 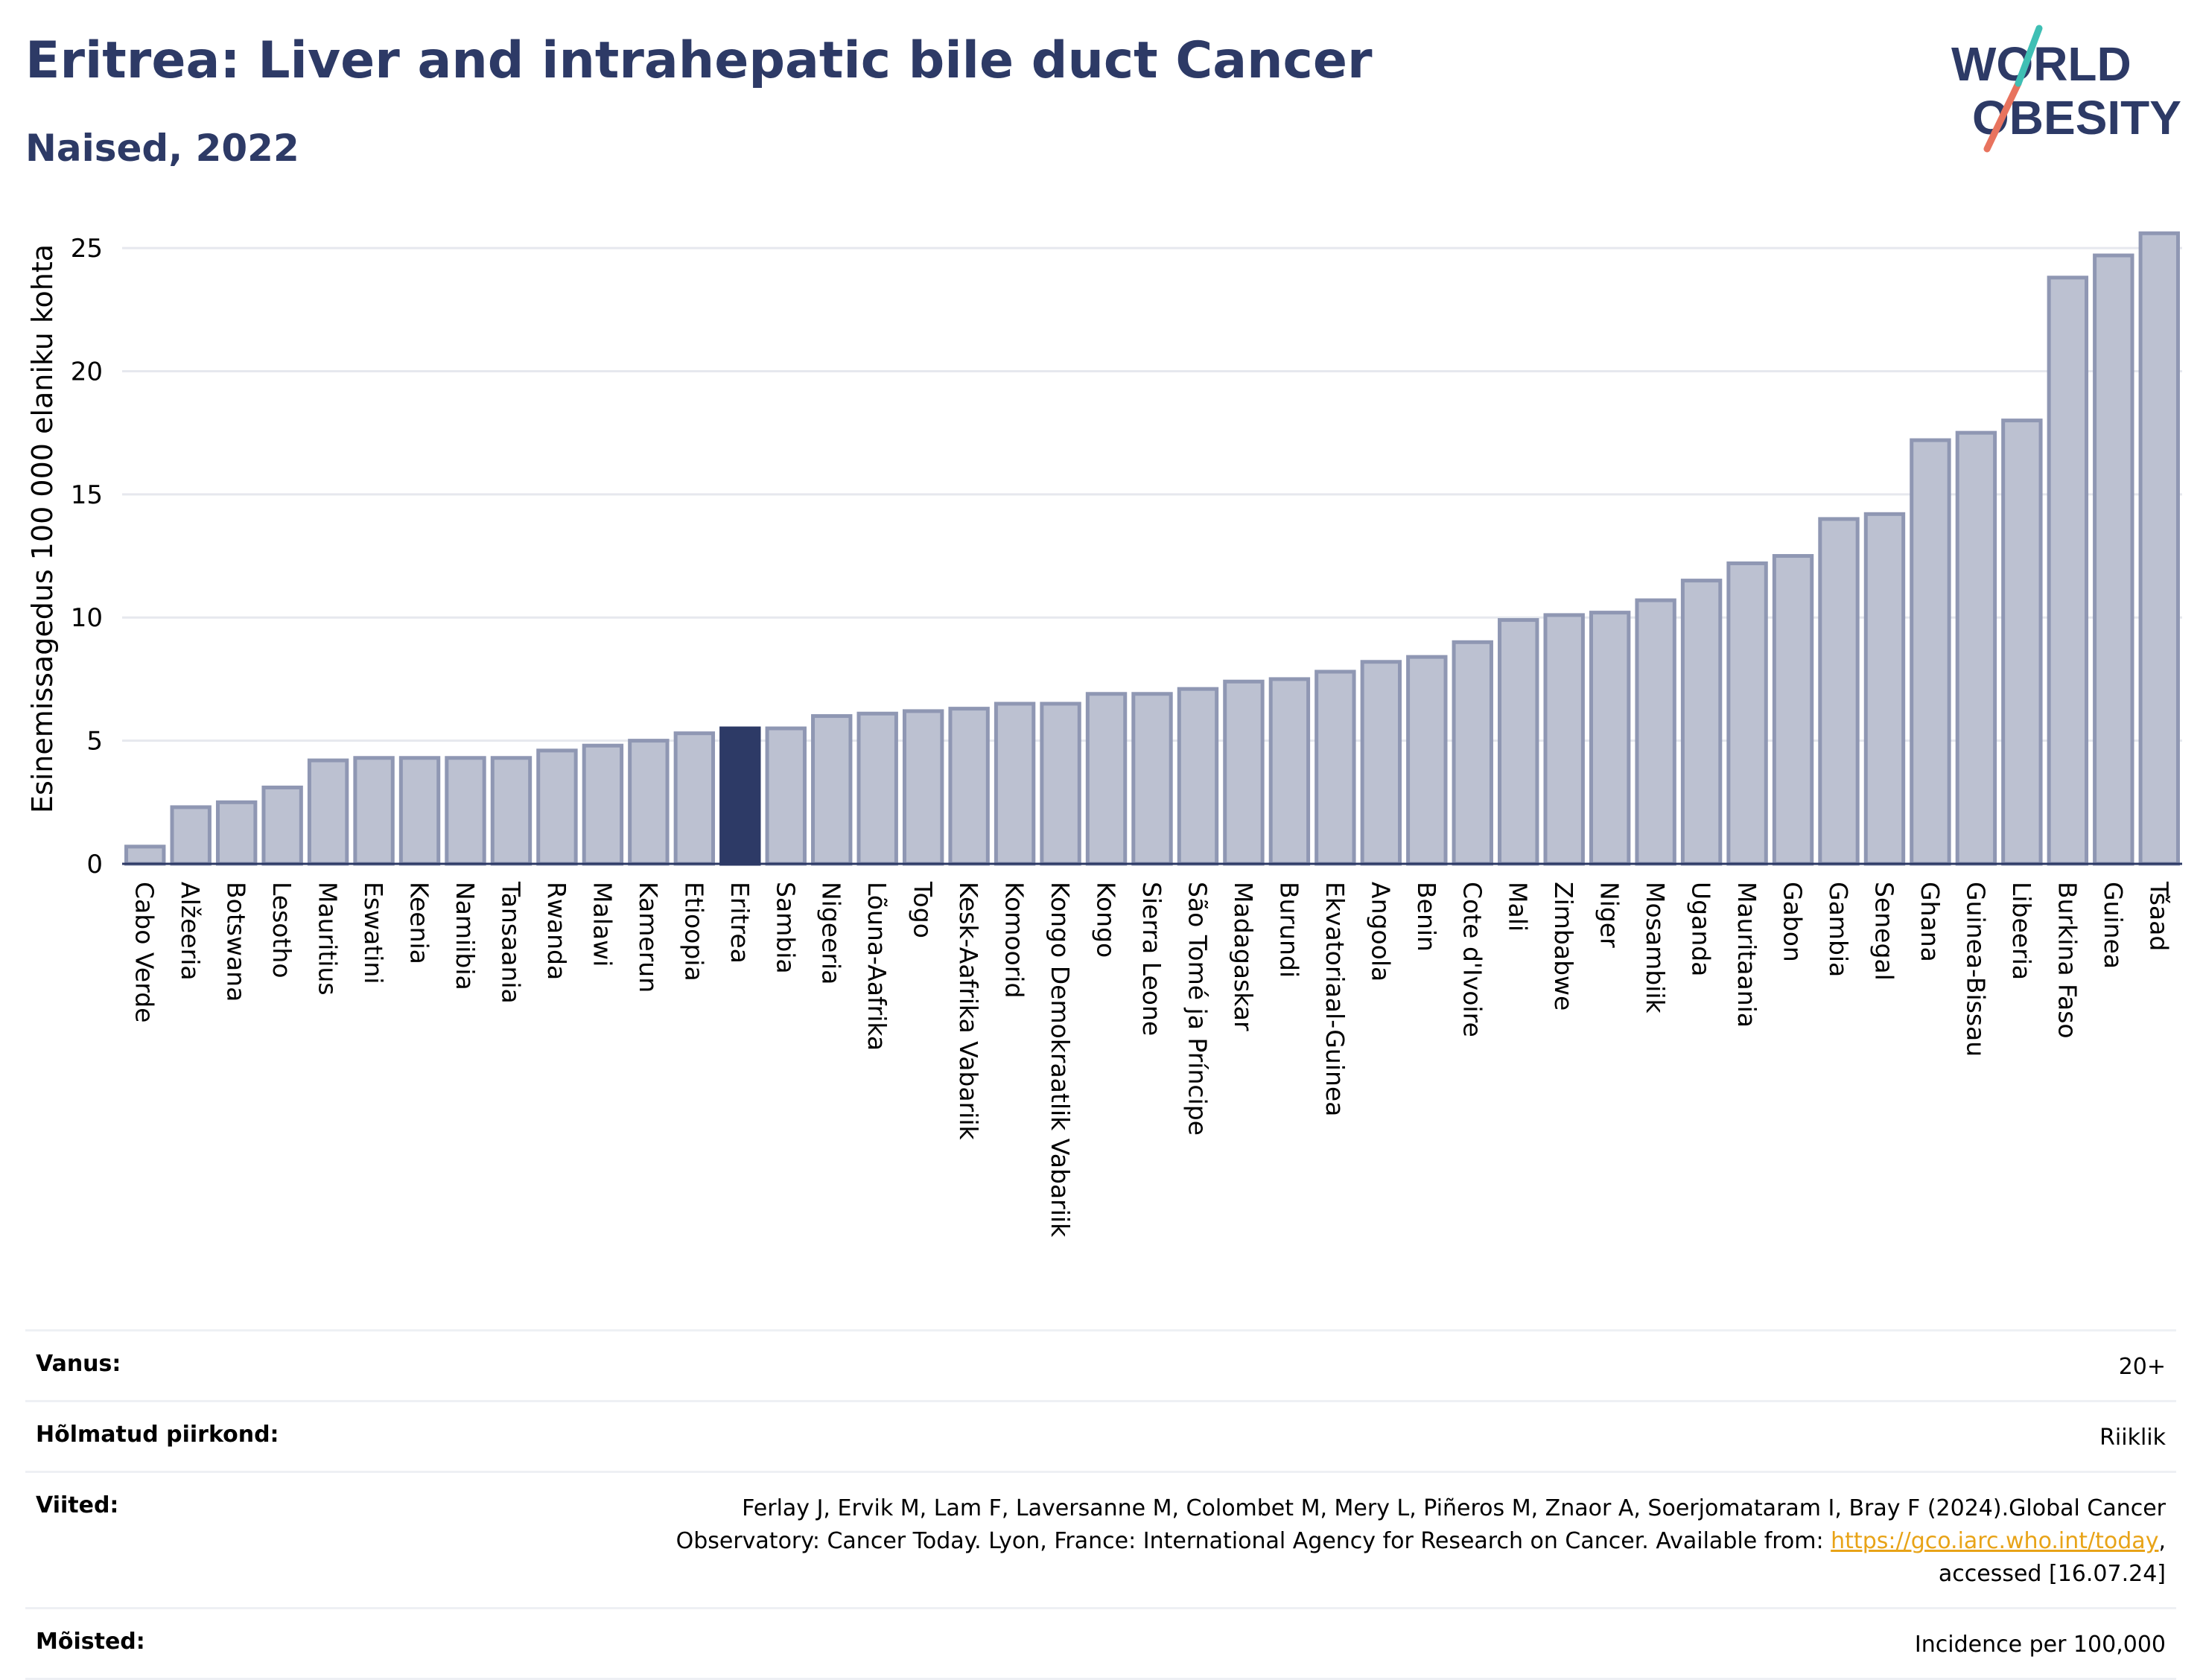 What do you see at coordinates (602, 924) in the screenshot?
I see `x-tick-label: Malawi` at bounding box center [602, 924].